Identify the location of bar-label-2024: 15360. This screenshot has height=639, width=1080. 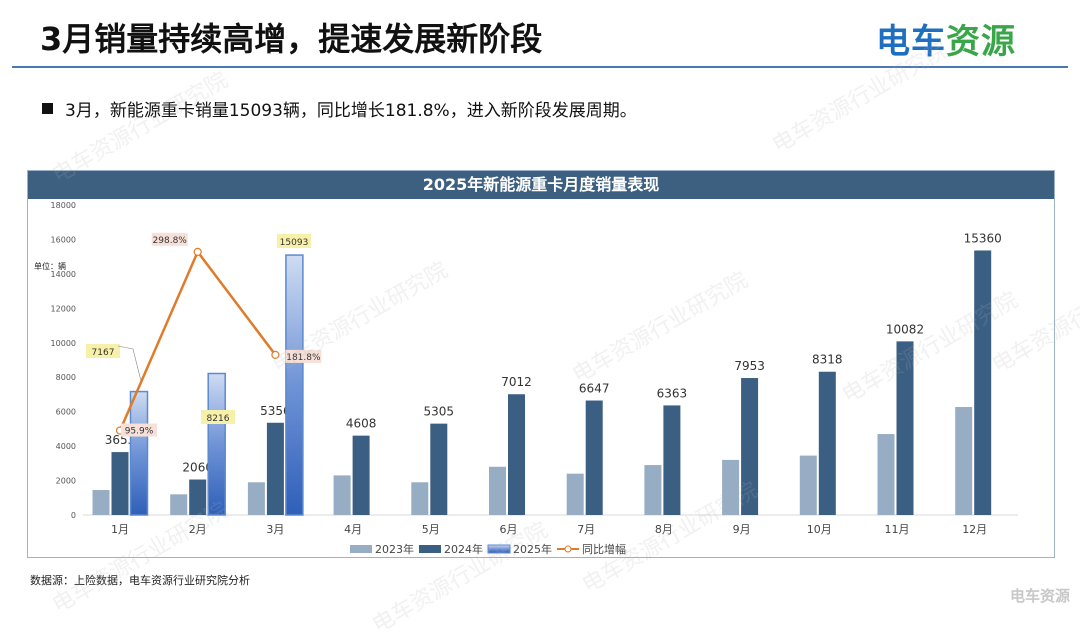
(983, 238).